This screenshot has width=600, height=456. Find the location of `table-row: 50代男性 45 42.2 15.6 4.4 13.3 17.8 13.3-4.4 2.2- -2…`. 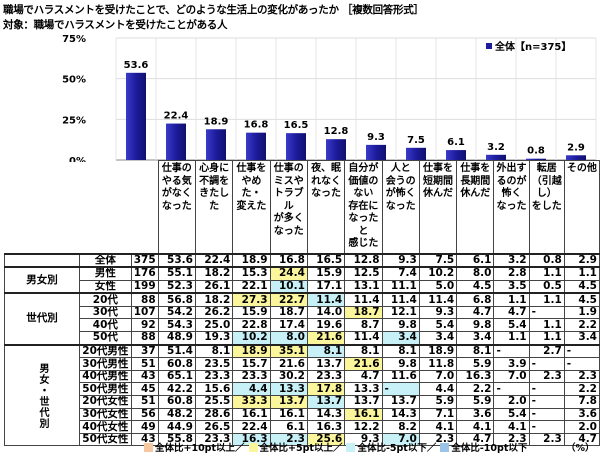

table-row: 50代男性 45 42.2 15.6 4.4 13.3 17.8 13.3-4.4 2.2- -2… is located at coordinates (302, 389).